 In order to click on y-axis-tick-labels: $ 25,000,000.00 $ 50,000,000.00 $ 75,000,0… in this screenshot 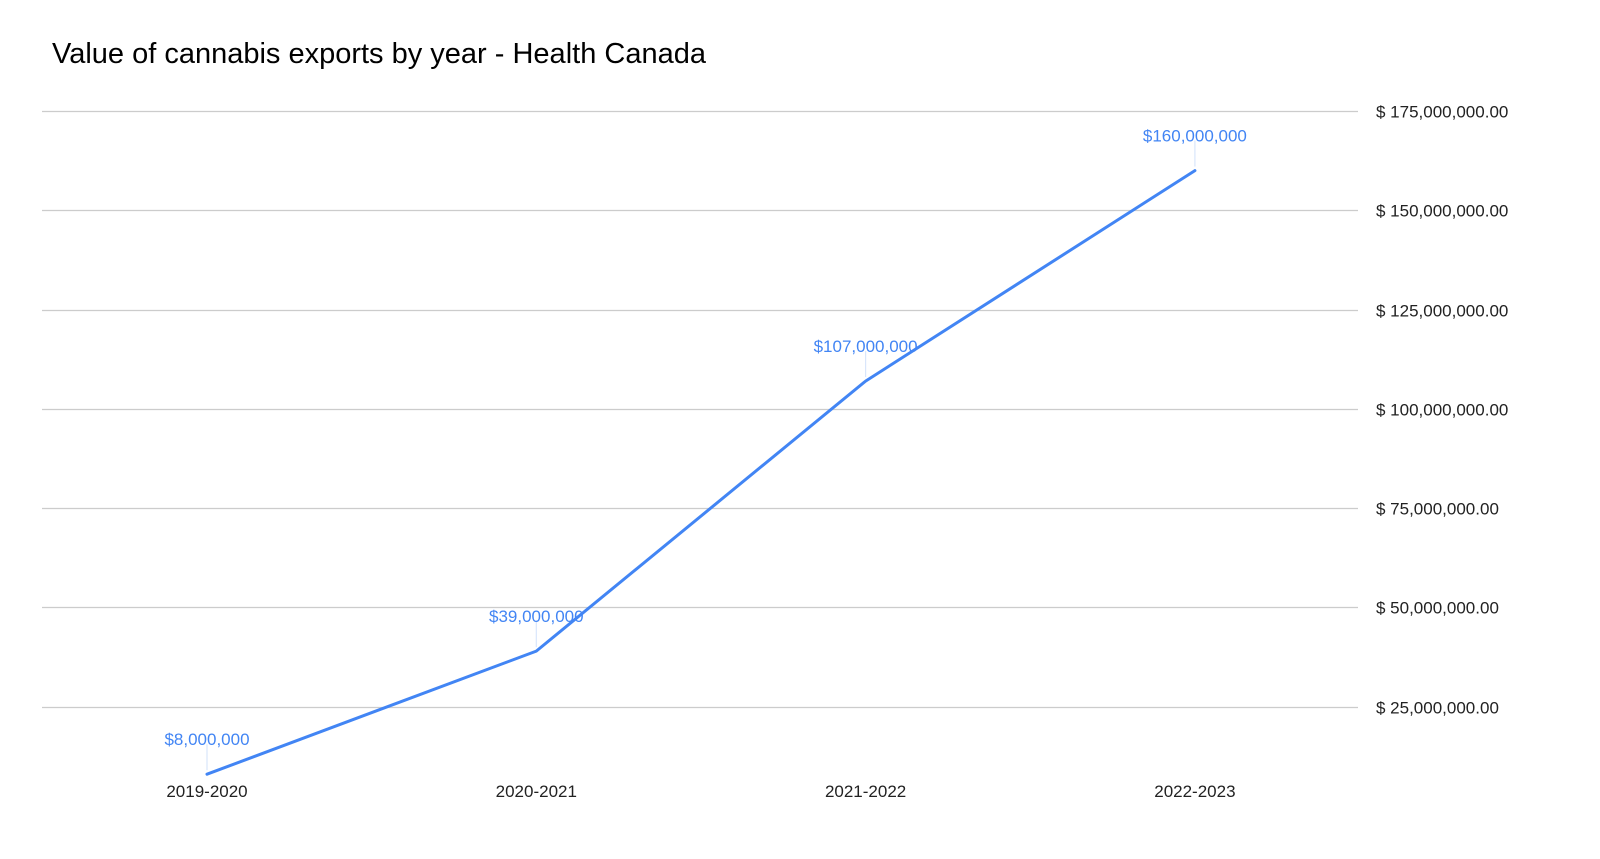, I will do `click(1442, 410)`.